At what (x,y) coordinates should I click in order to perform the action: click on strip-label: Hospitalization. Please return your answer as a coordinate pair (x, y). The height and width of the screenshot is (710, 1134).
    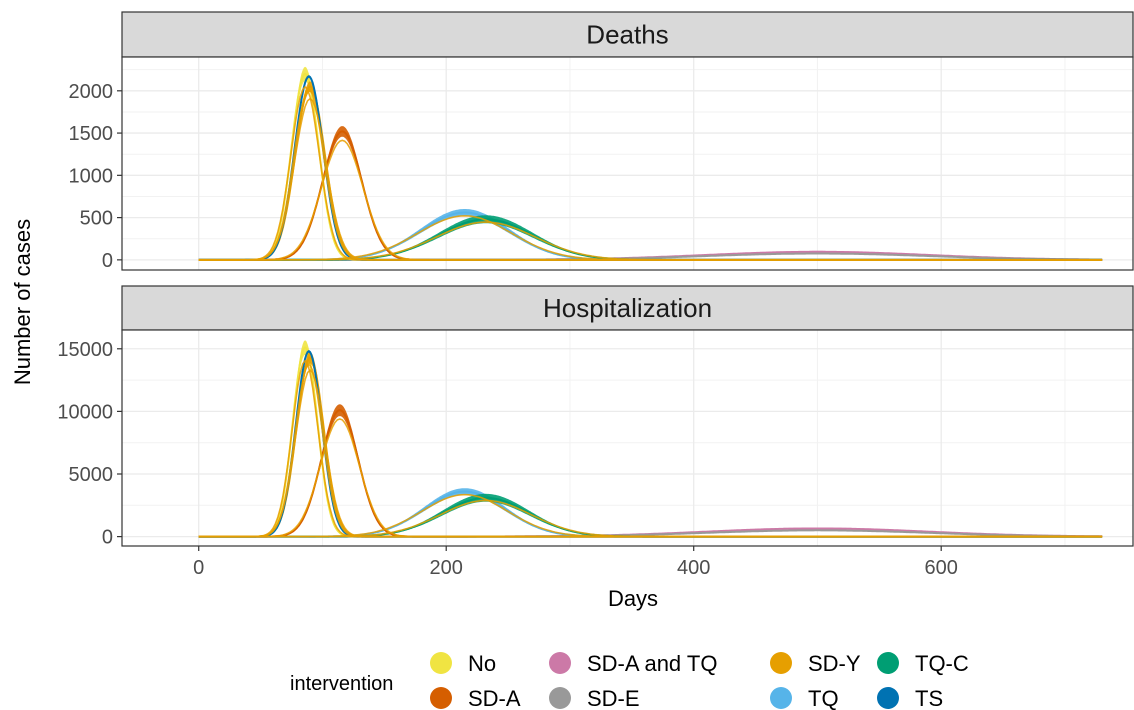
    Looking at the image, I should click on (627, 308).